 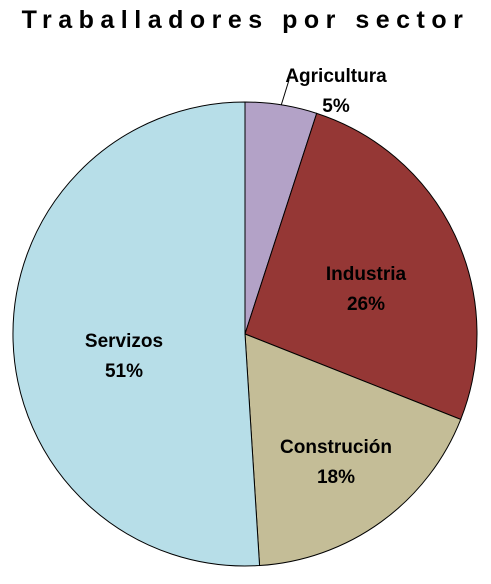 I want to click on chart-title: Traballadores por sector, so click(x=245, y=20).